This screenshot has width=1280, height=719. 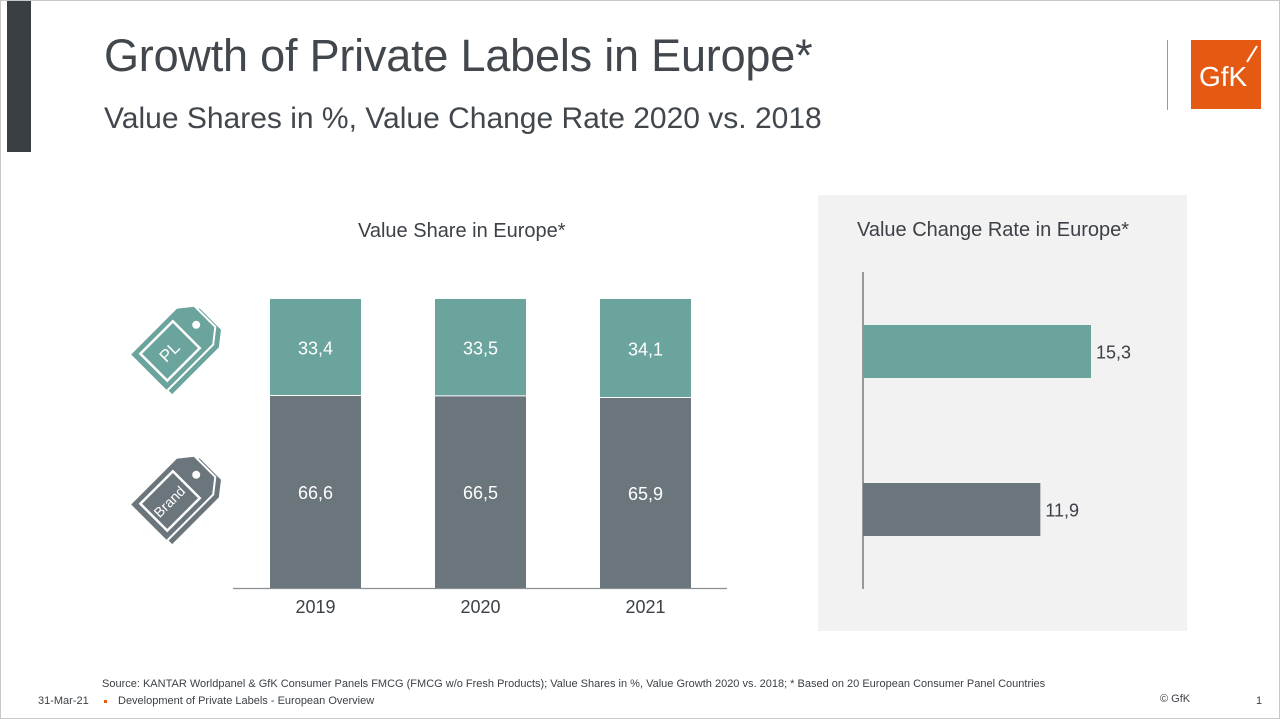 I want to click on logo-divider, so click(x=1167, y=75).